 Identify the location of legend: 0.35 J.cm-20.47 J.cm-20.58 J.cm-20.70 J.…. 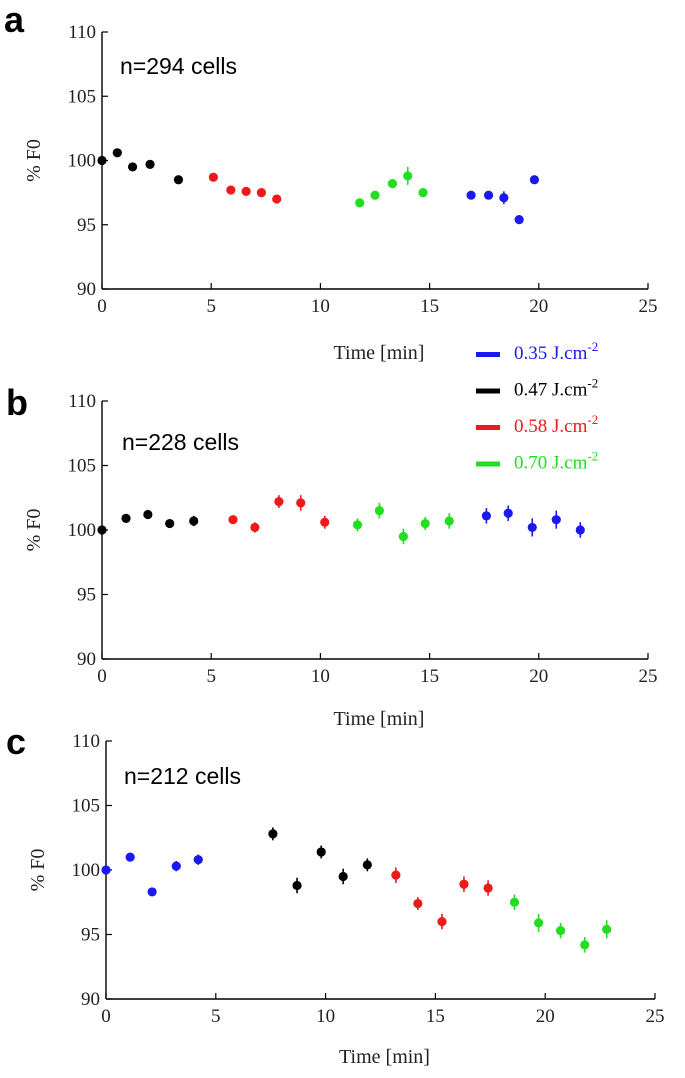
(537, 406).